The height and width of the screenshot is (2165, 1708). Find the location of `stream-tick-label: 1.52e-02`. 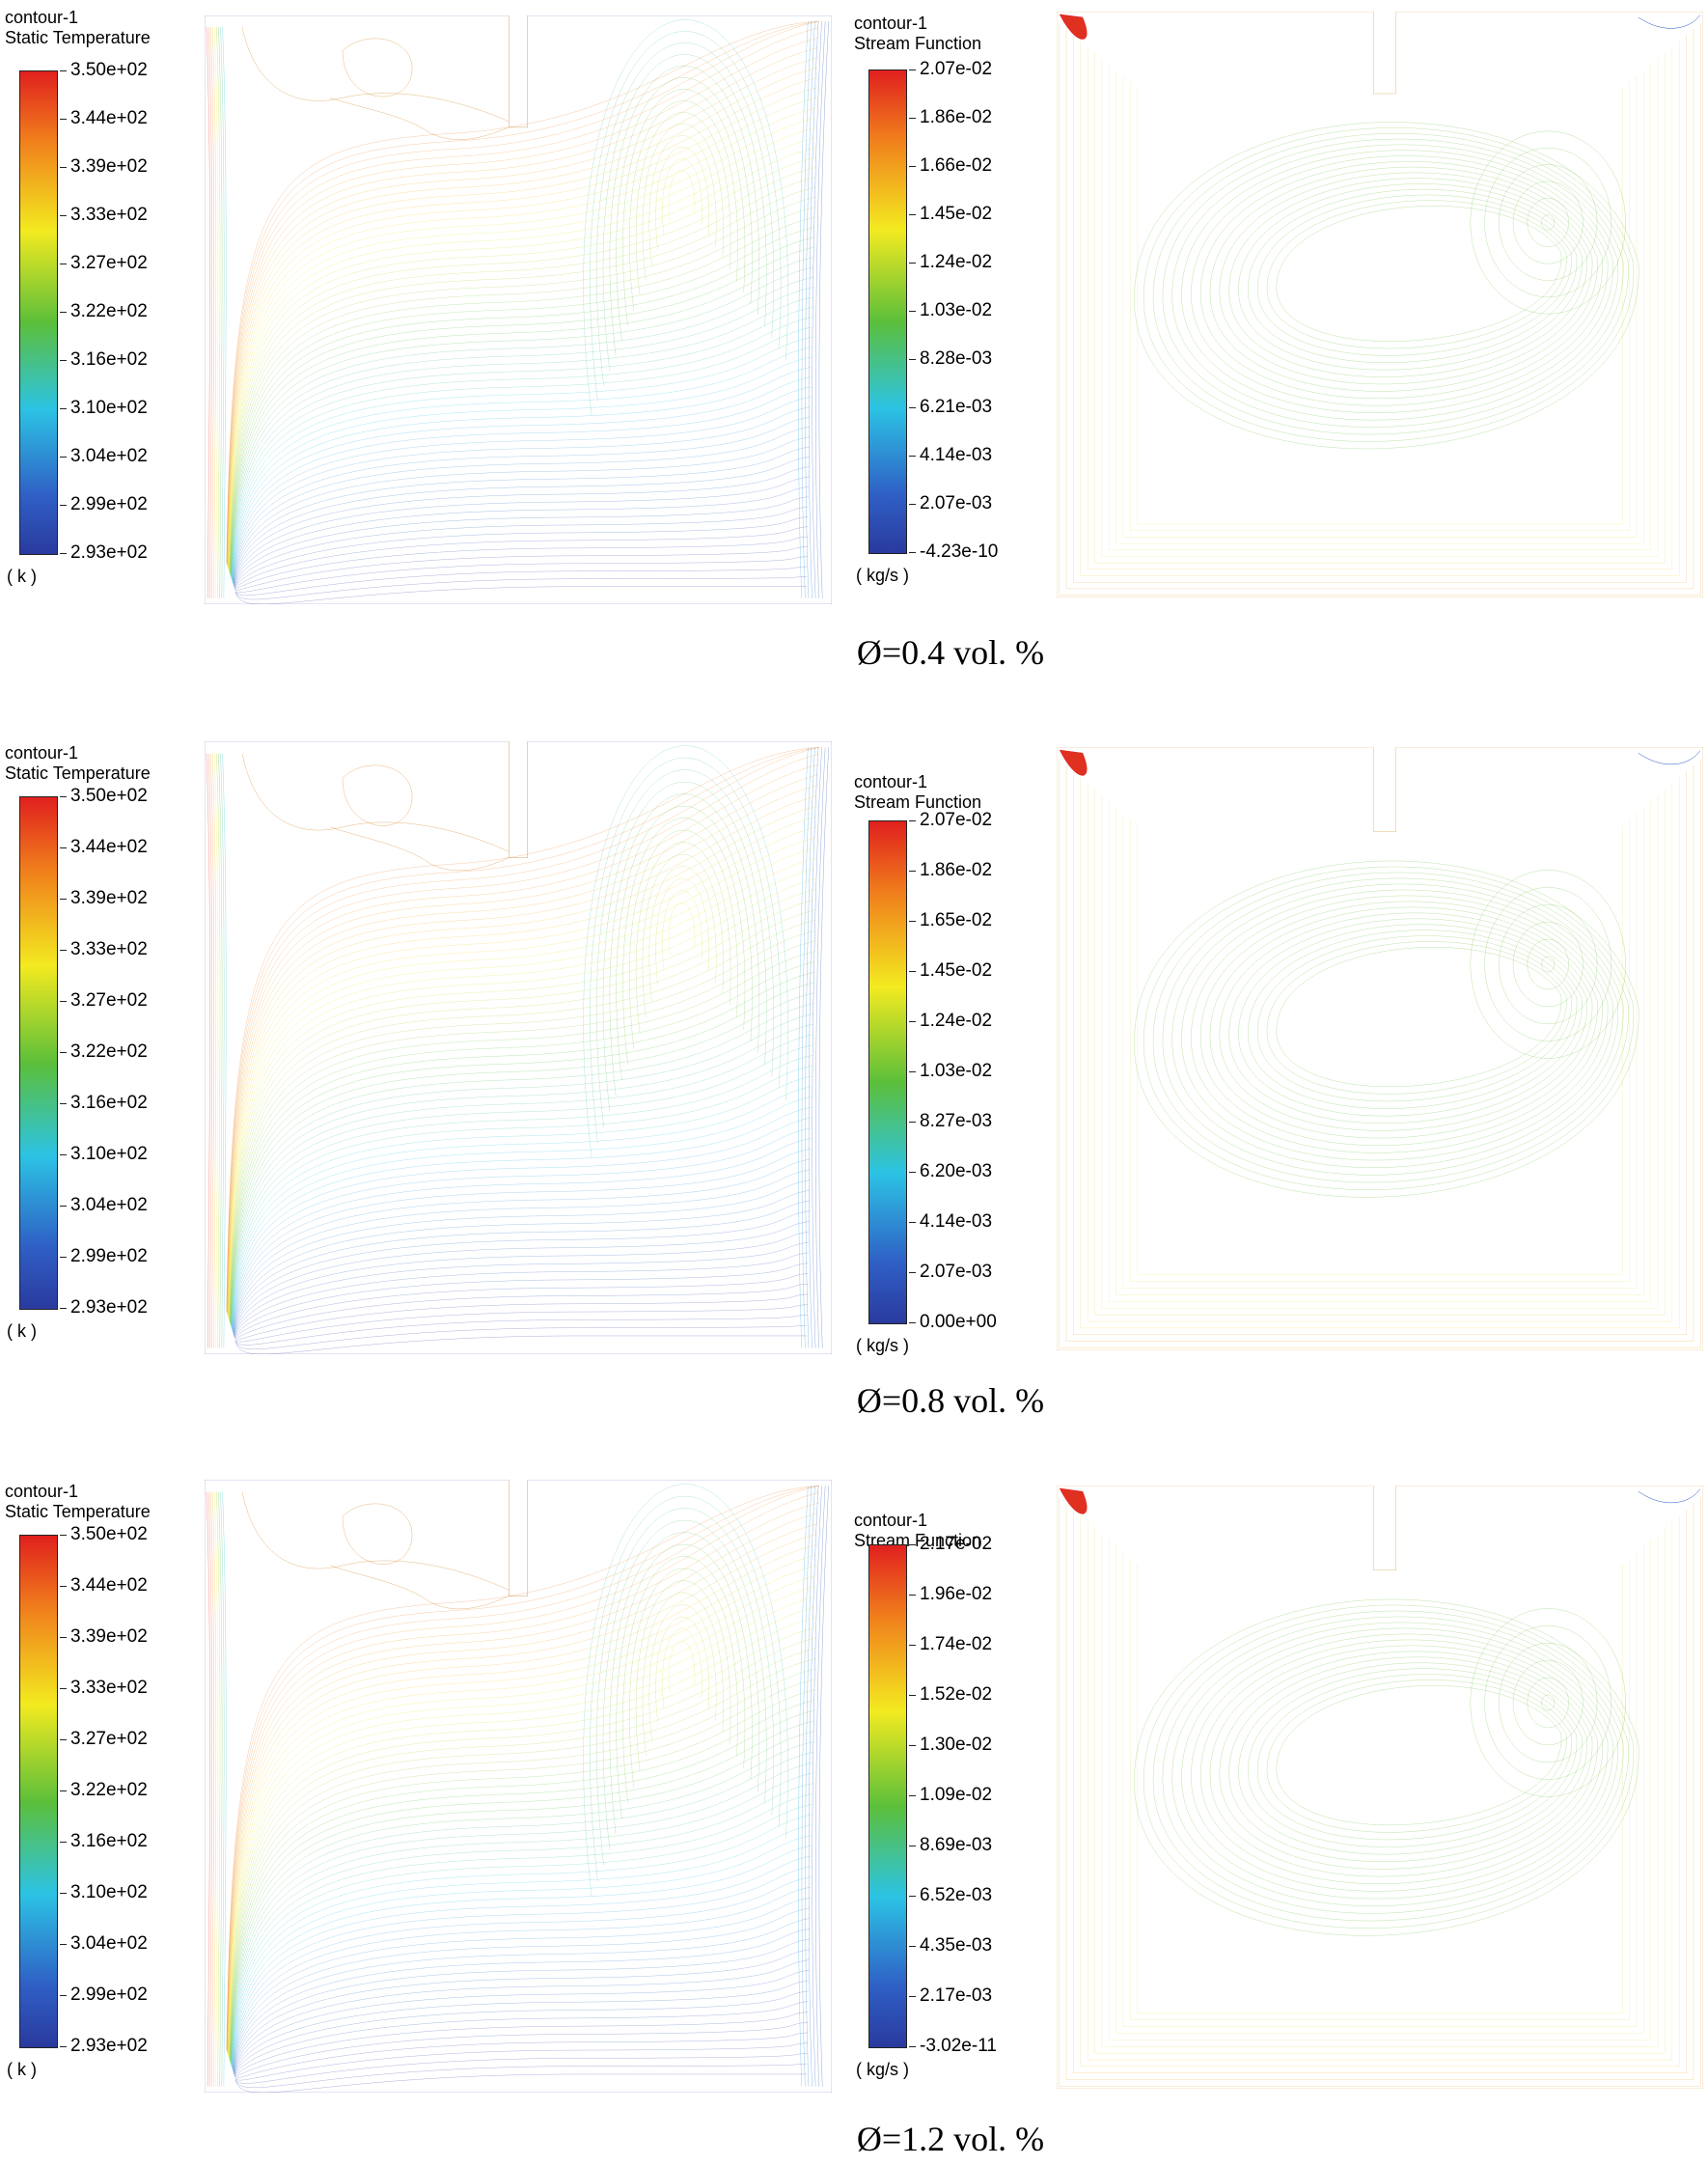

stream-tick-label: 1.52e-02 is located at coordinates (950, 1694).